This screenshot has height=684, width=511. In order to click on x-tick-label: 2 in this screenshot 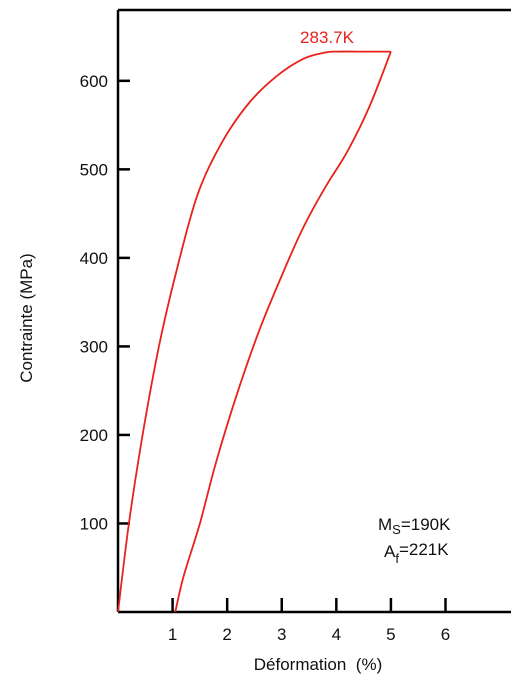, I will do `click(226, 634)`.